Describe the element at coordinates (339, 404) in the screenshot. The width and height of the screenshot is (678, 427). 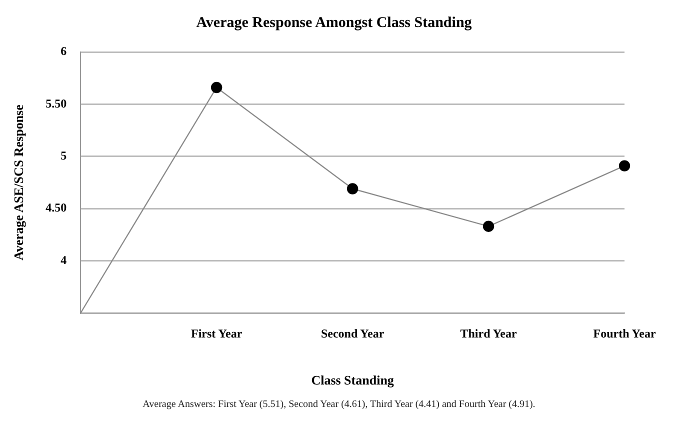
I see `text: Average Answers: First Year (5.51), Second Year (4.61), Third Year (4.41) and Fourth Year (4.91).` at that location.